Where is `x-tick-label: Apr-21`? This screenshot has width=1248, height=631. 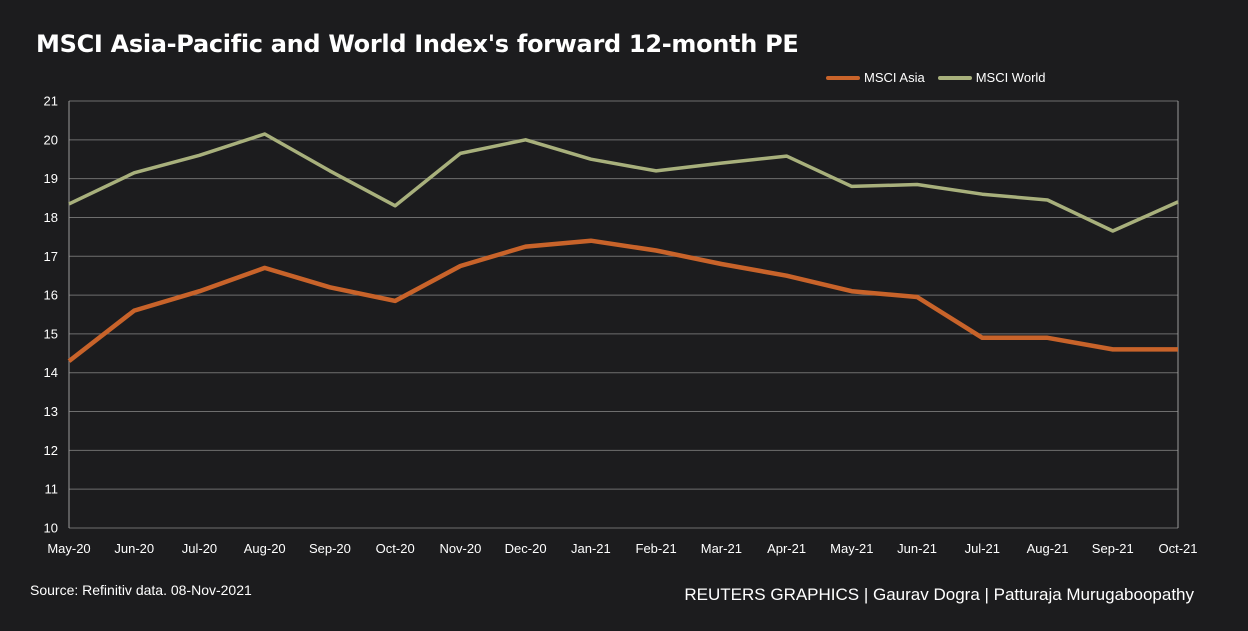
x-tick-label: Apr-21 is located at coordinates (786, 548).